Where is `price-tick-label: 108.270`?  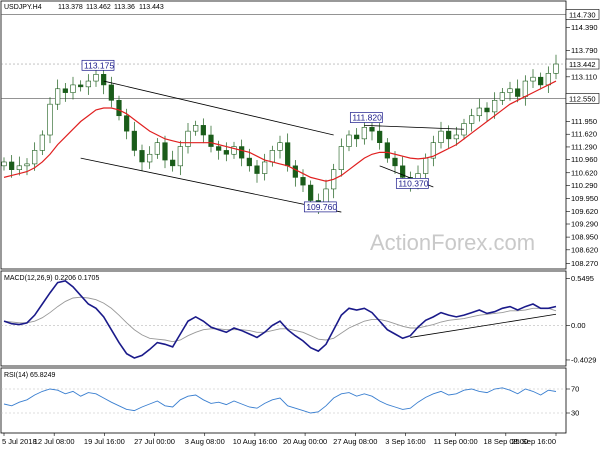
price-tick-label: 108.270 is located at coordinates (584, 263).